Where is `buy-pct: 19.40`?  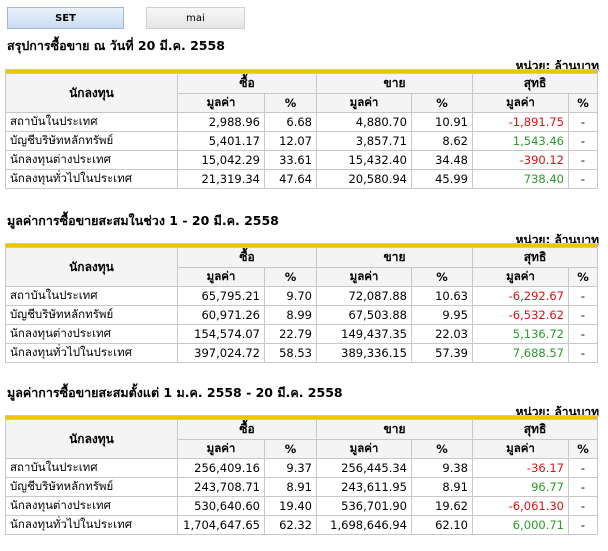
buy-pct: 19.40 is located at coordinates (290, 506).